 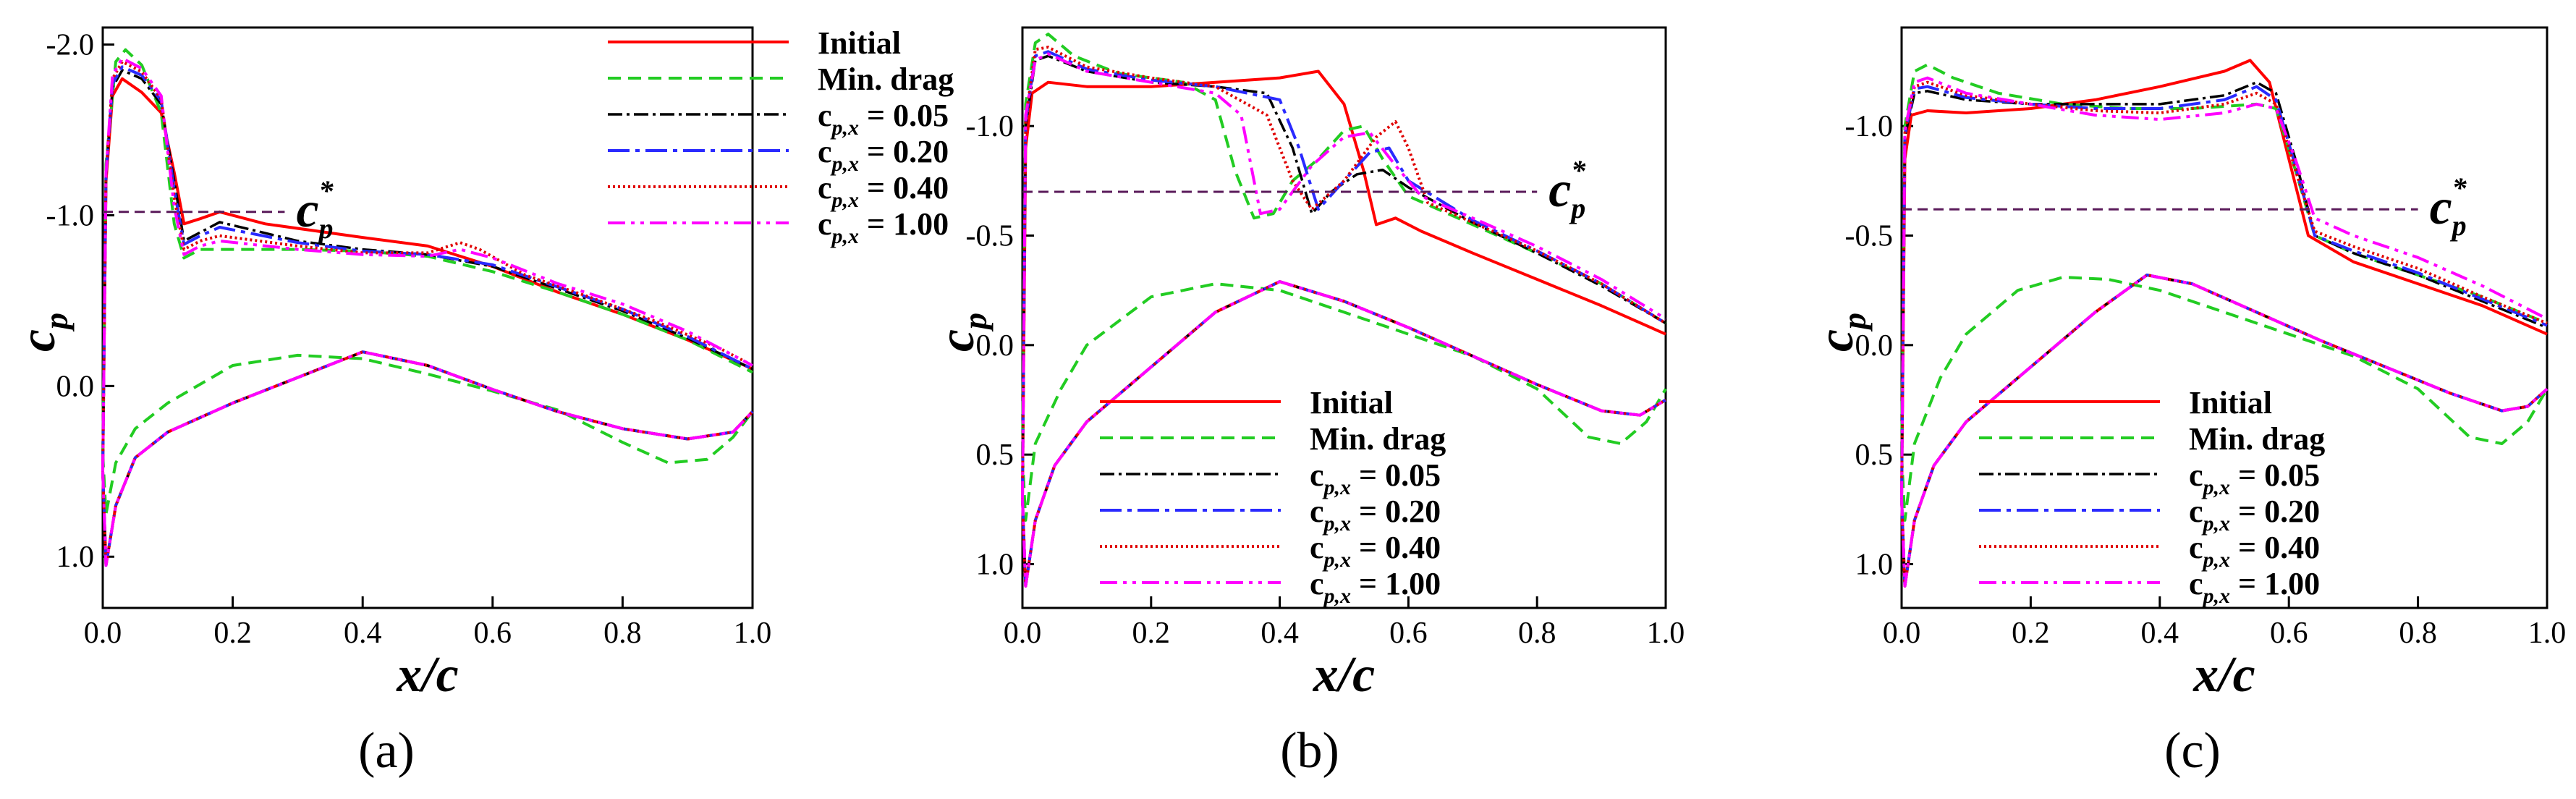 What do you see at coordinates (1309, 751) in the screenshot?
I see `panel-label: (b)` at bounding box center [1309, 751].